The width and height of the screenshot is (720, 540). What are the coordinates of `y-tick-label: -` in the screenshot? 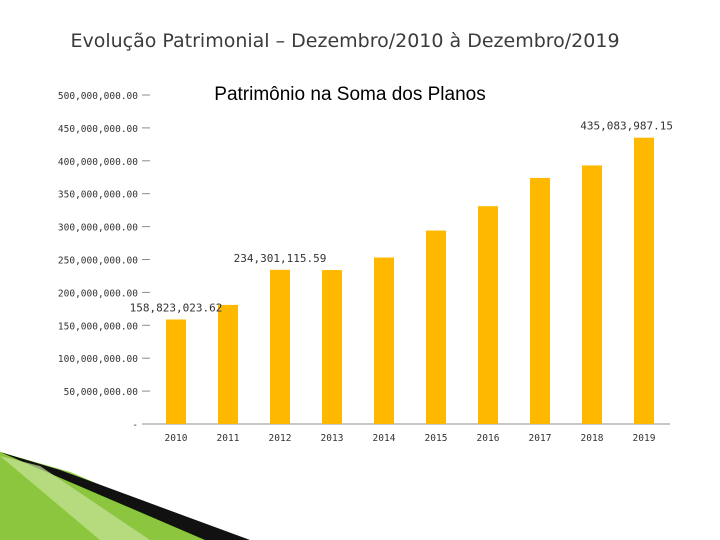 It's located at (135, 425).